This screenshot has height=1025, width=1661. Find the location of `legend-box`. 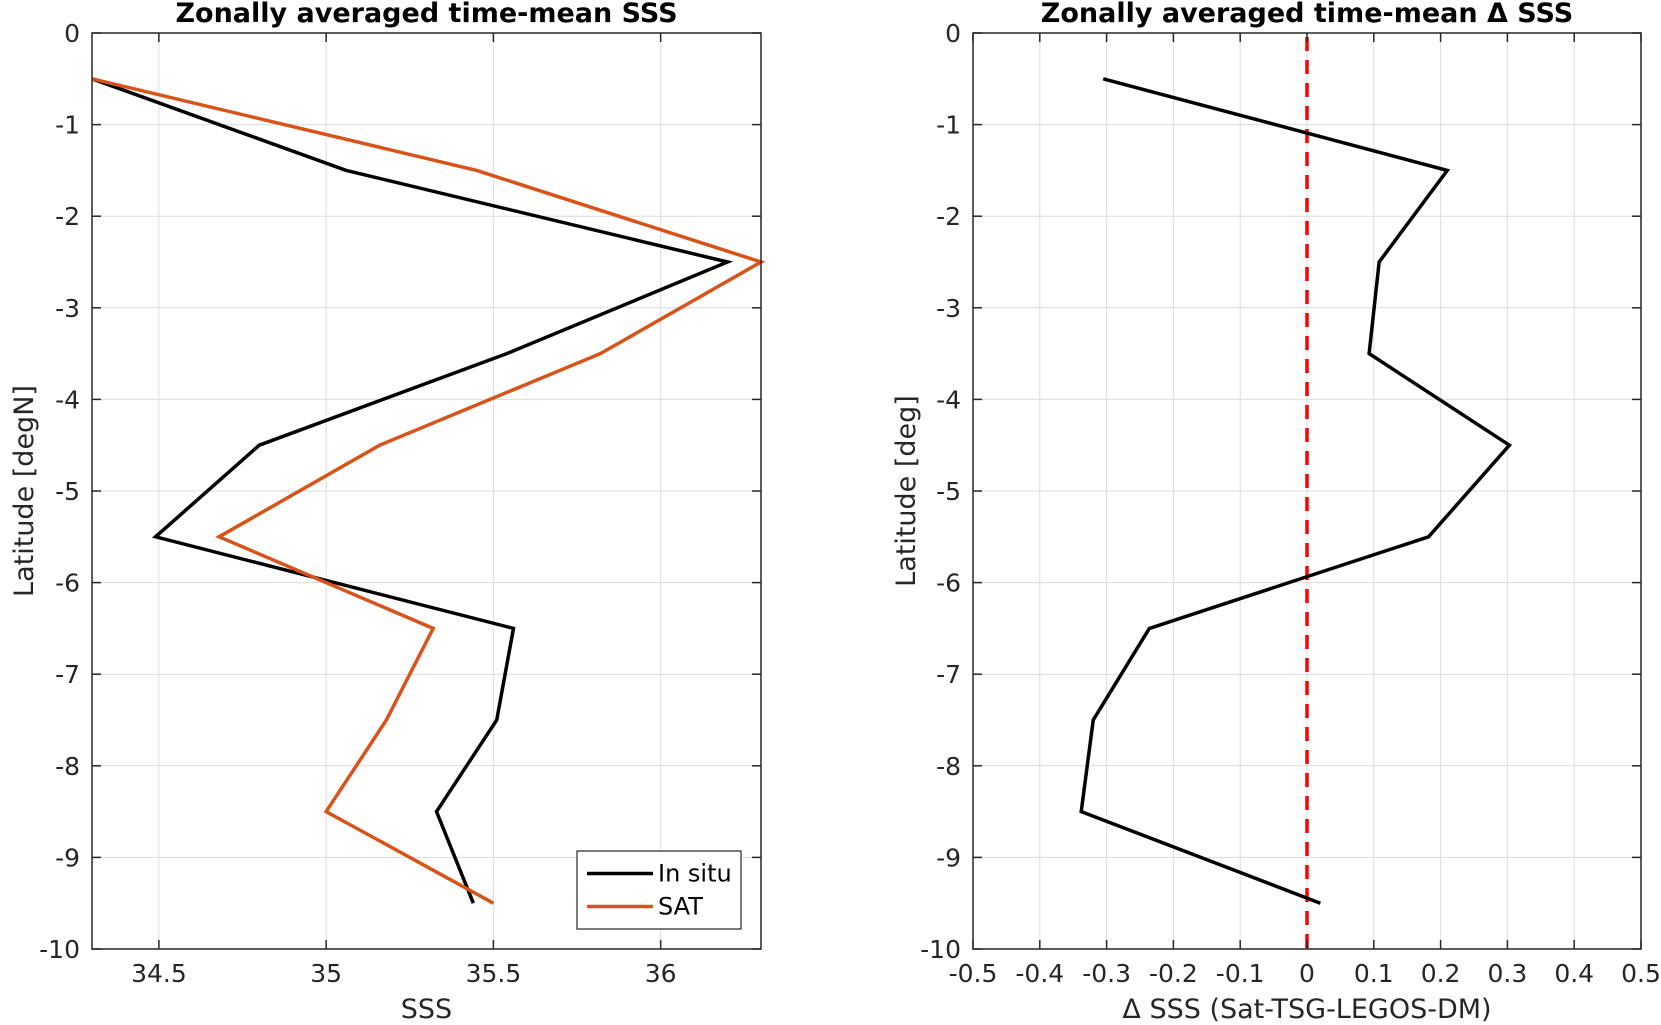

legend-box is located at coordinates (659, 890).